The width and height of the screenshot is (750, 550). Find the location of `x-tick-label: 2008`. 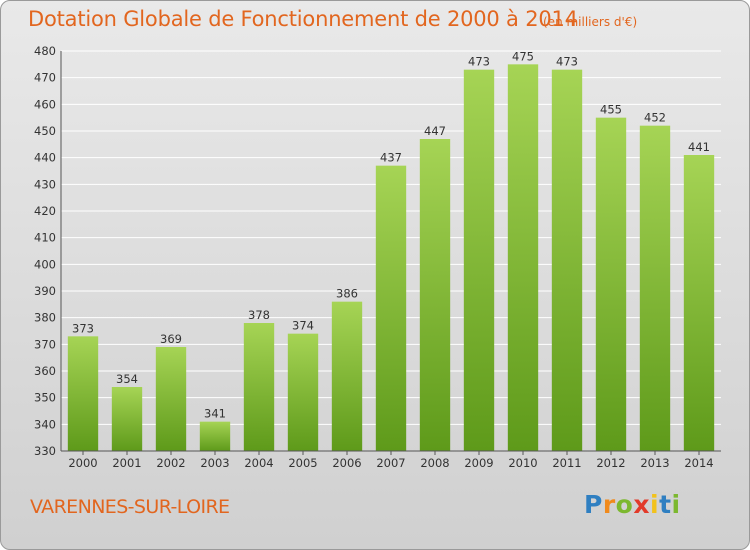

x-tick-label: 2008 is located at coordinates (434, 463).